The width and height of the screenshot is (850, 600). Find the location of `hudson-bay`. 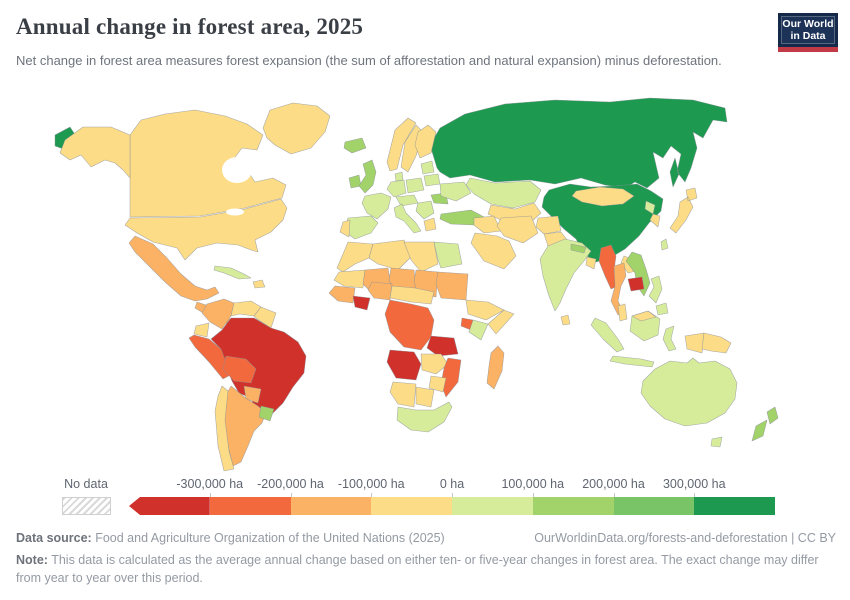

hudson-bay is located at coordinates (237, 170).